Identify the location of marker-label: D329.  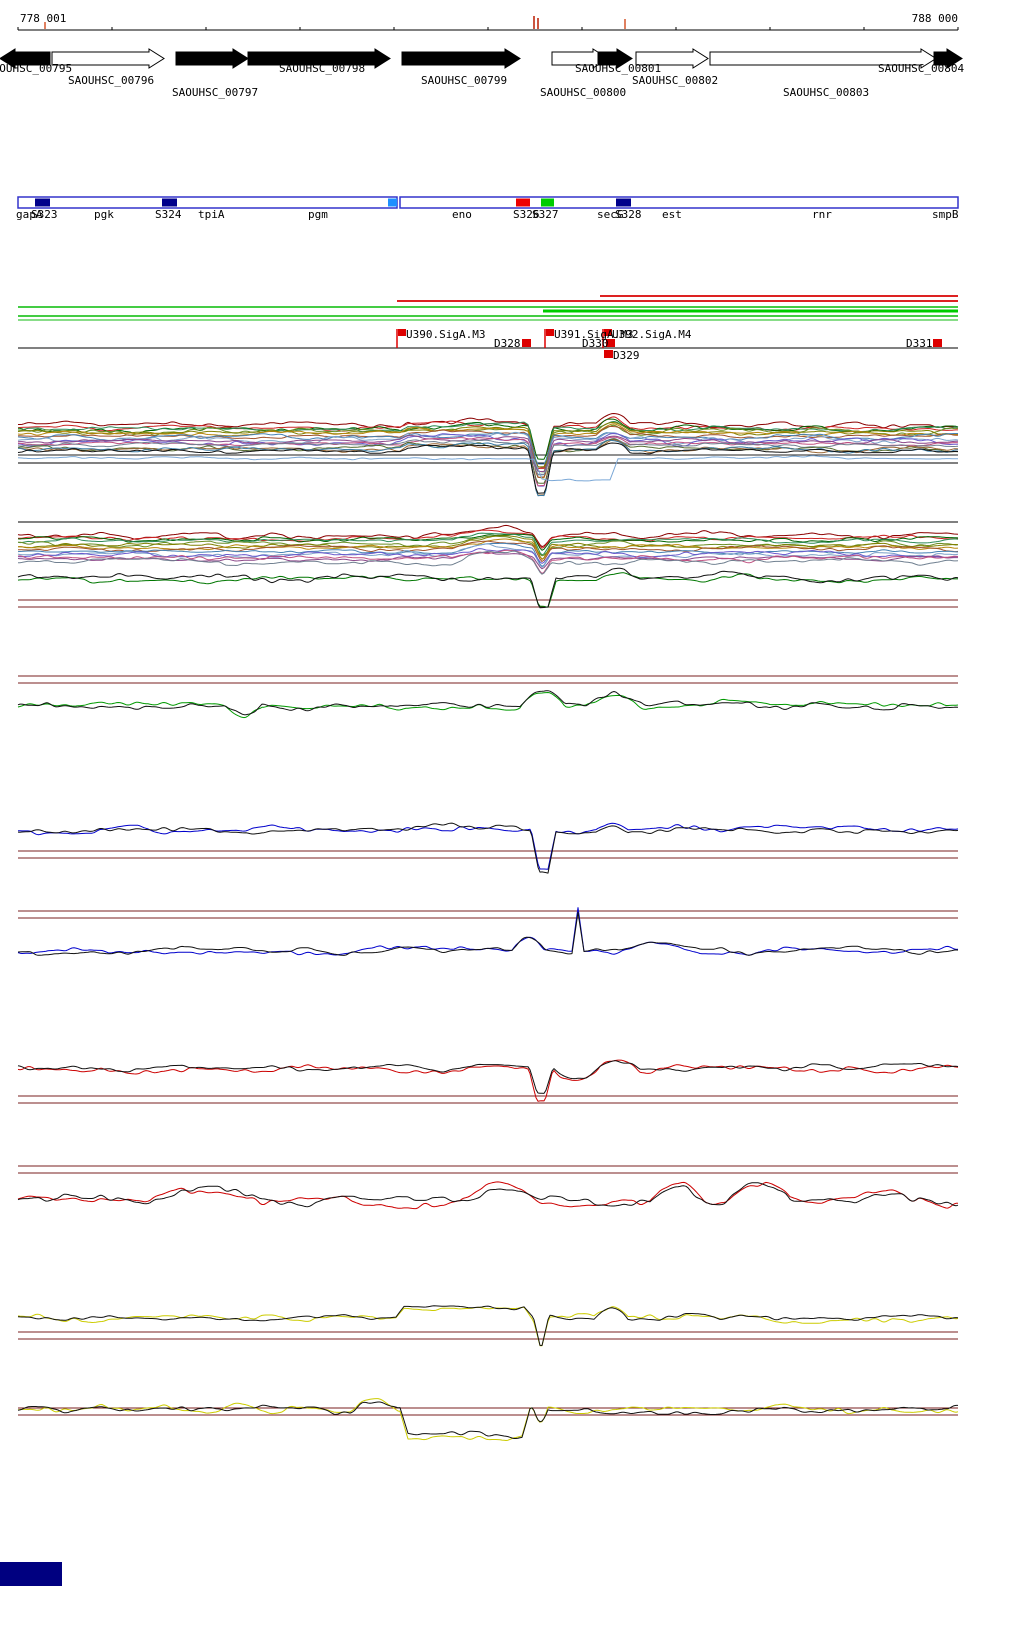
(626, 355).